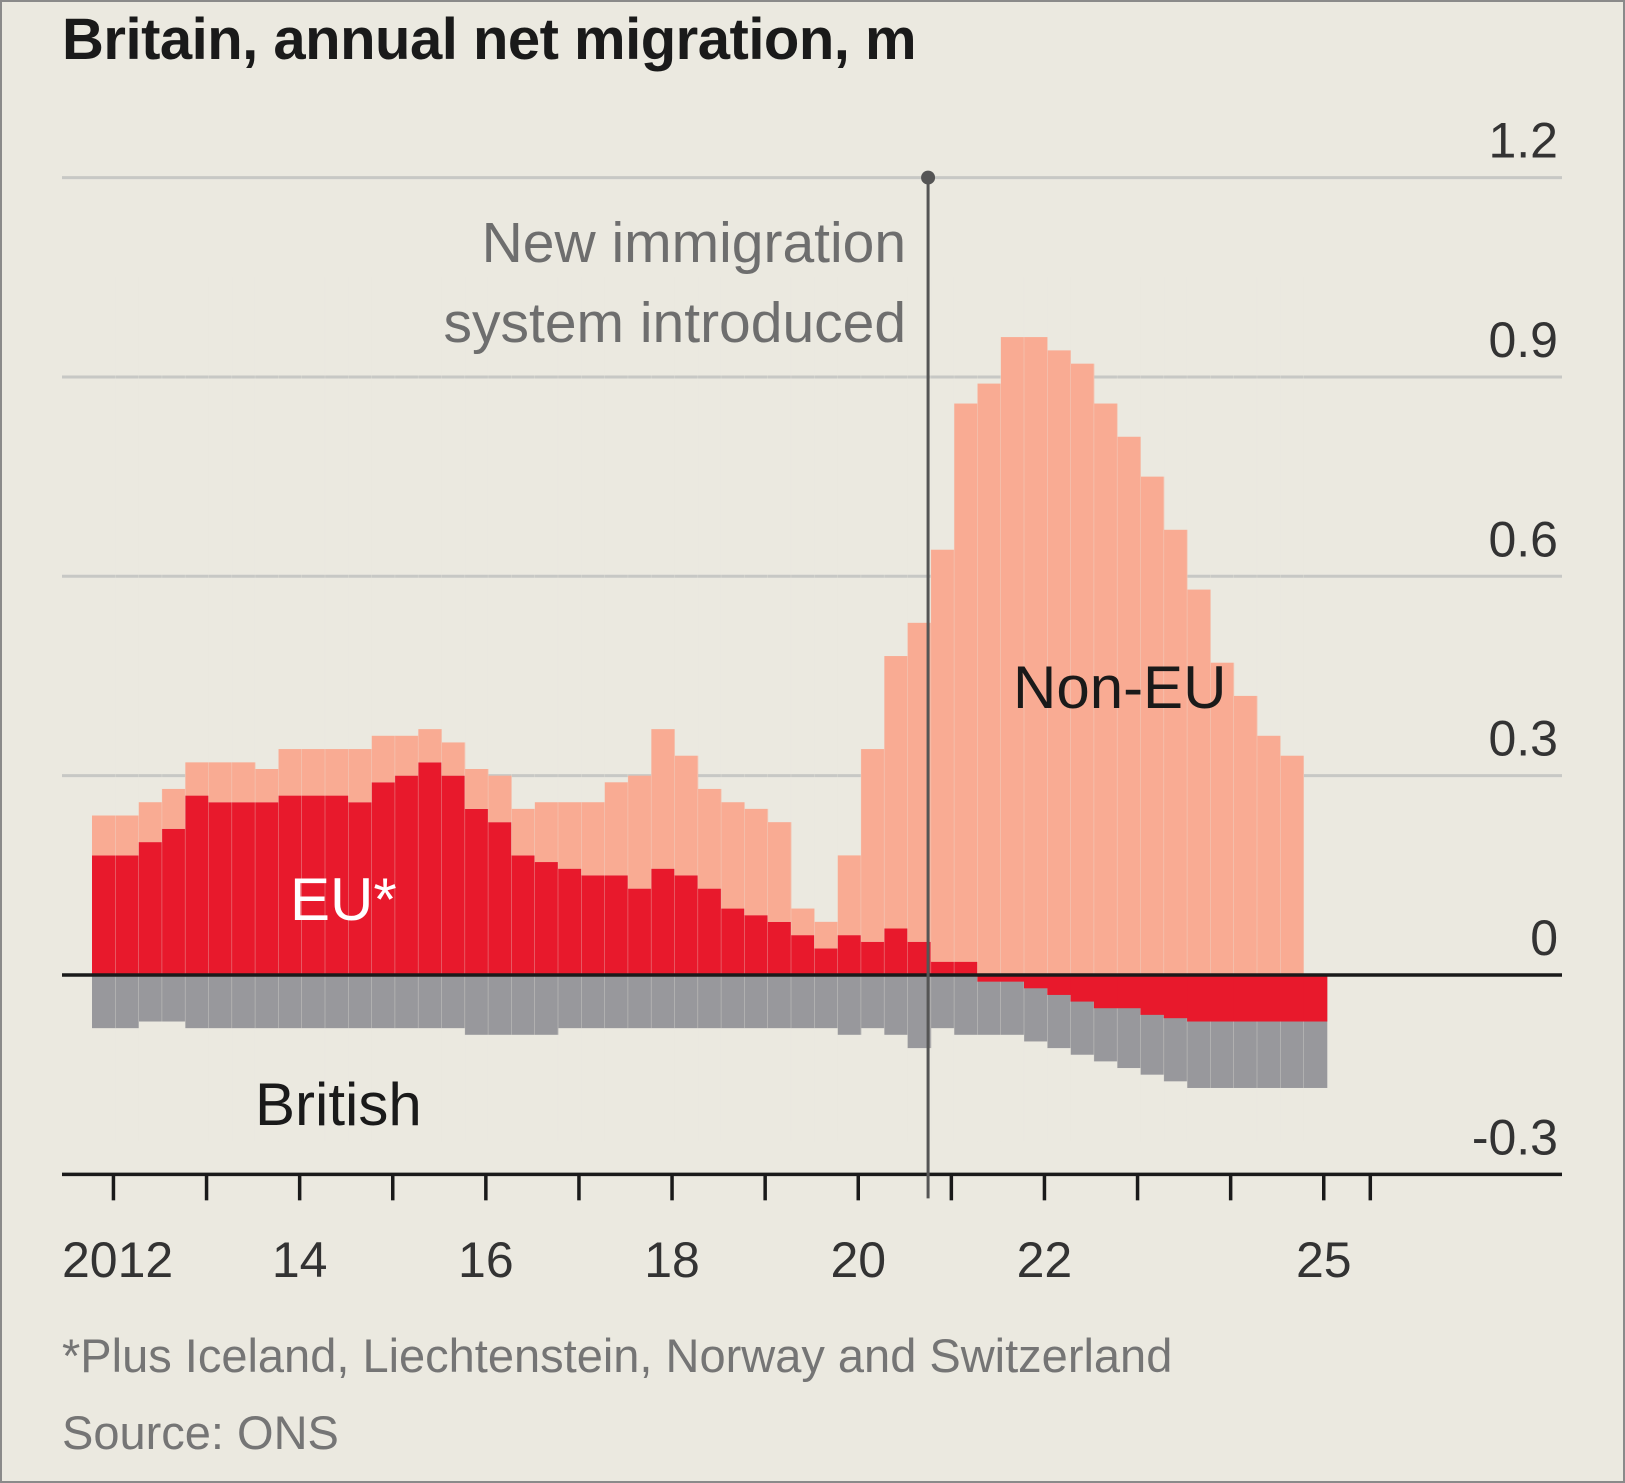  What do you see at coordinates (1523, 539) in the screenshot?
I see `y-tick-label: 0.6` at bounding box center [1523, 539].